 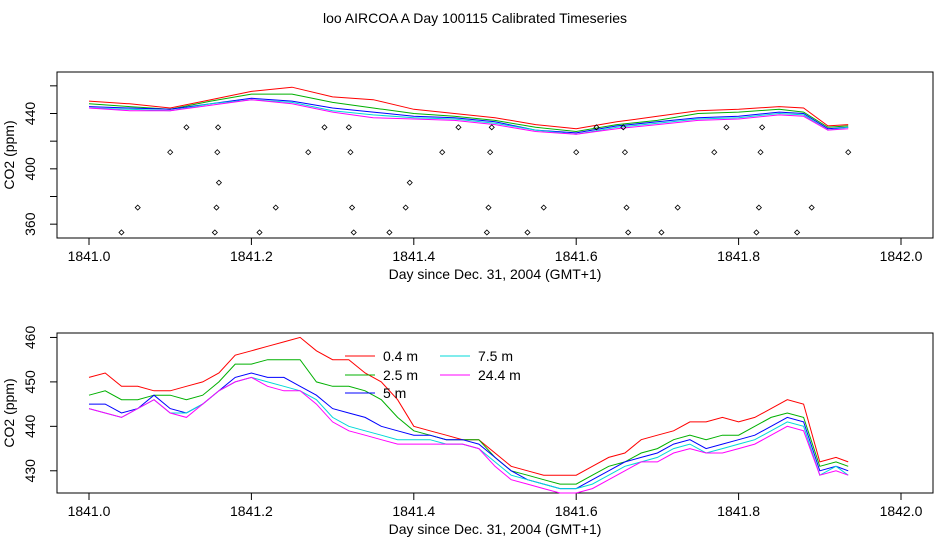 I want to click on y-tick-label: 360, so click(x=30, y=224).